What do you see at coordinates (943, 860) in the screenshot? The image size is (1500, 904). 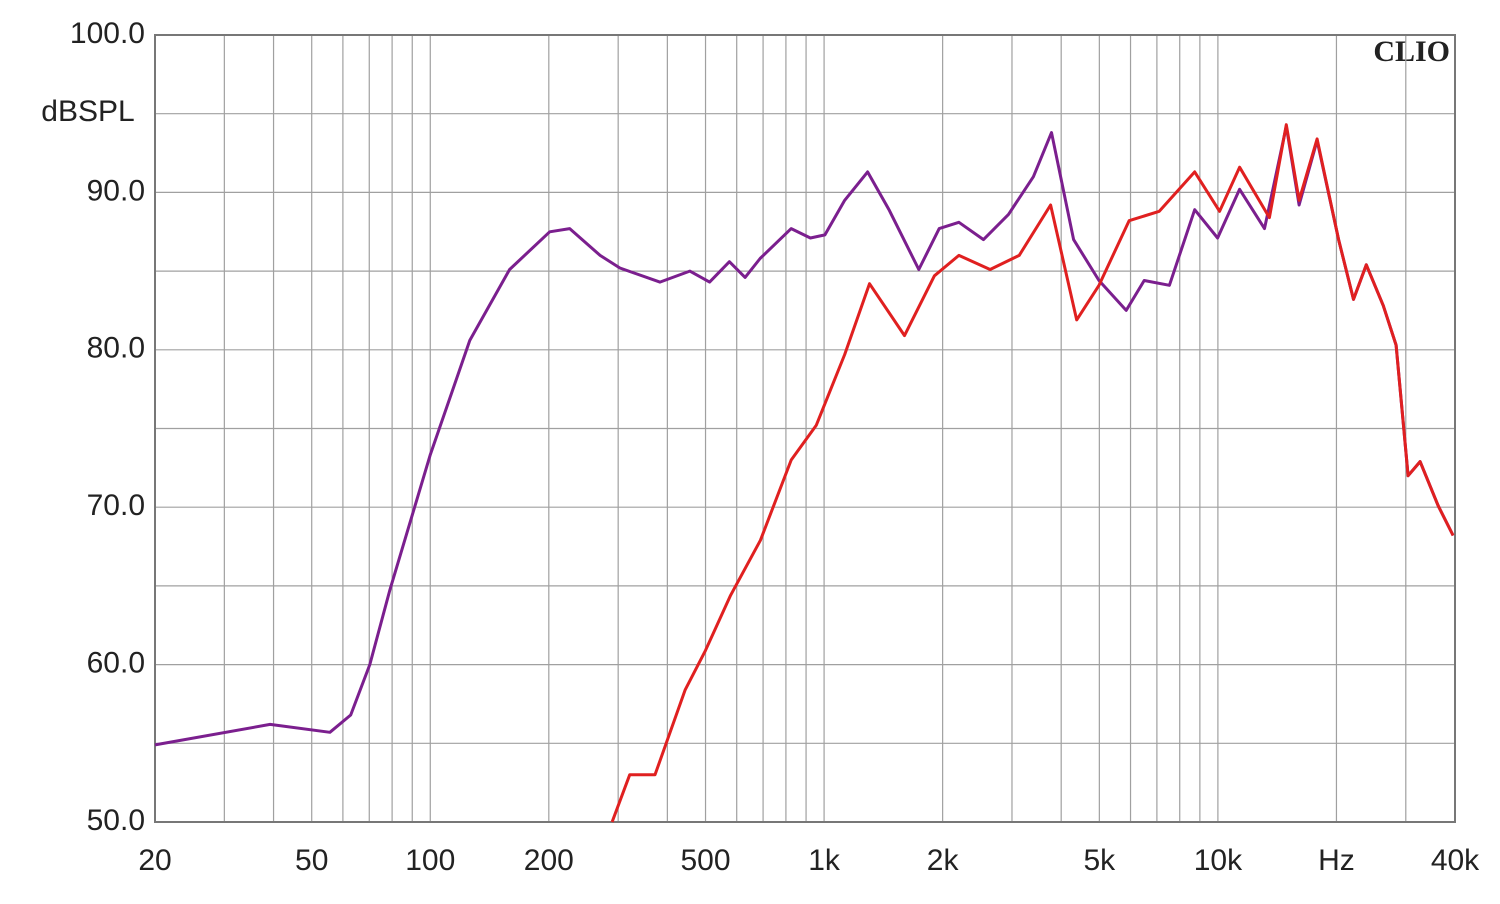 I see `x-tick-label: 2k` at bounding box center [943, 860].